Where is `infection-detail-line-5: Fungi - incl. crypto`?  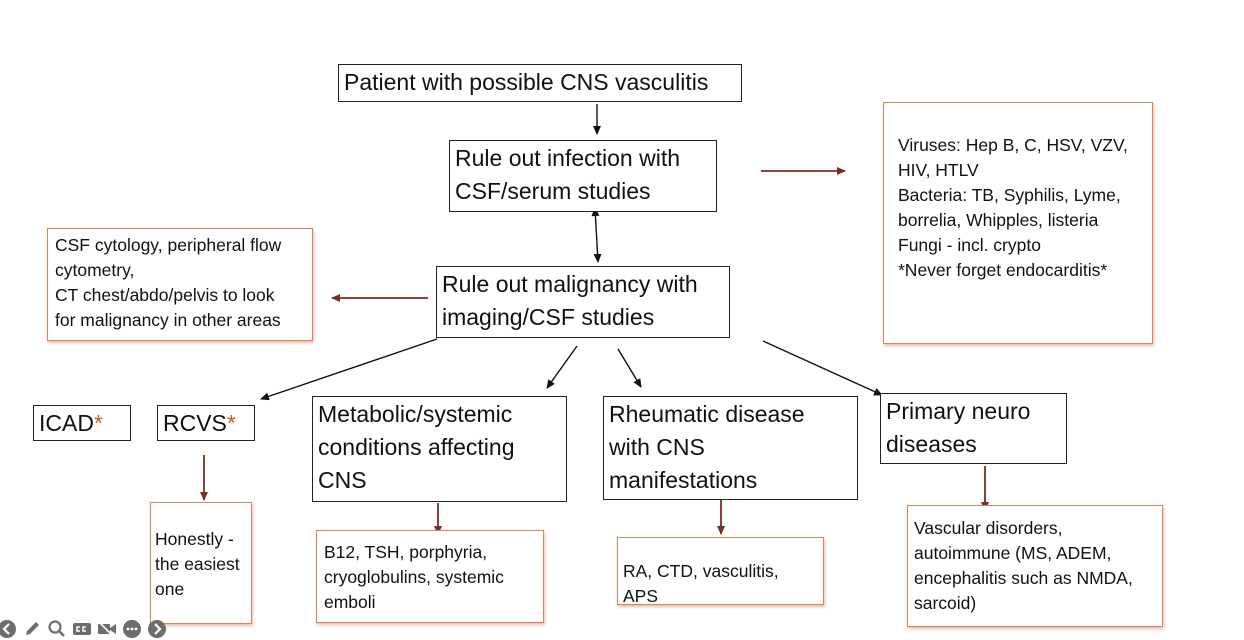
infection-detail-line-5: Fungi - incl. crypto is located at coordinates (969, 245).